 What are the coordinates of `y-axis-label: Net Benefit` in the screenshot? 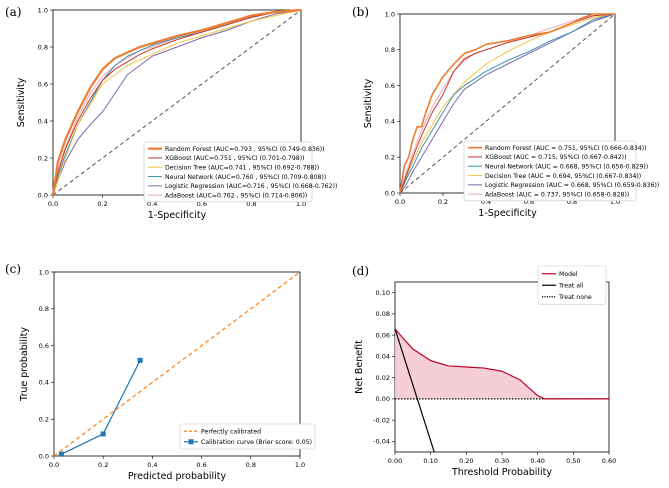 It's located at (359, 367).